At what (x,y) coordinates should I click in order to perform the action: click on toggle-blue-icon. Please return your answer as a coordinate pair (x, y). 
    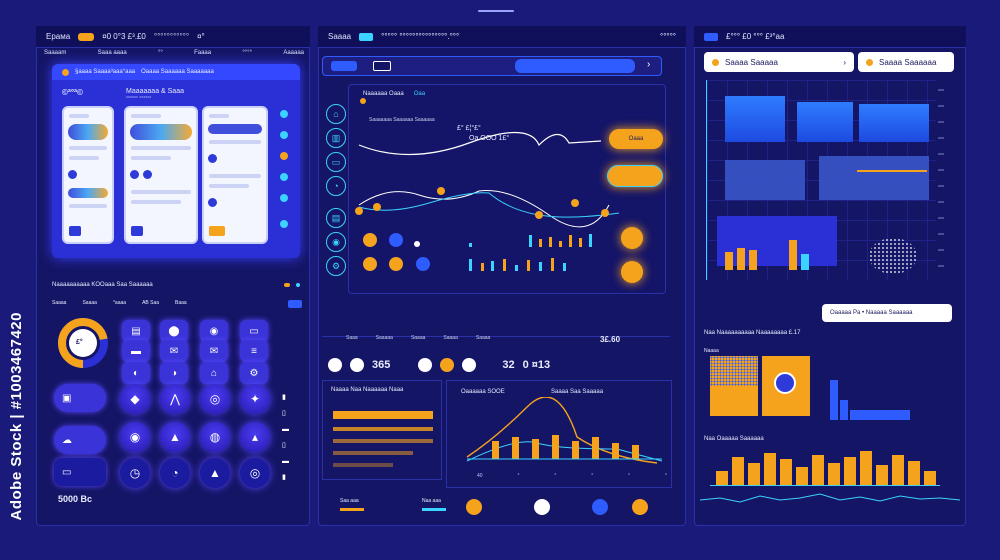
    Looking at the image, I should click on (600, 507).